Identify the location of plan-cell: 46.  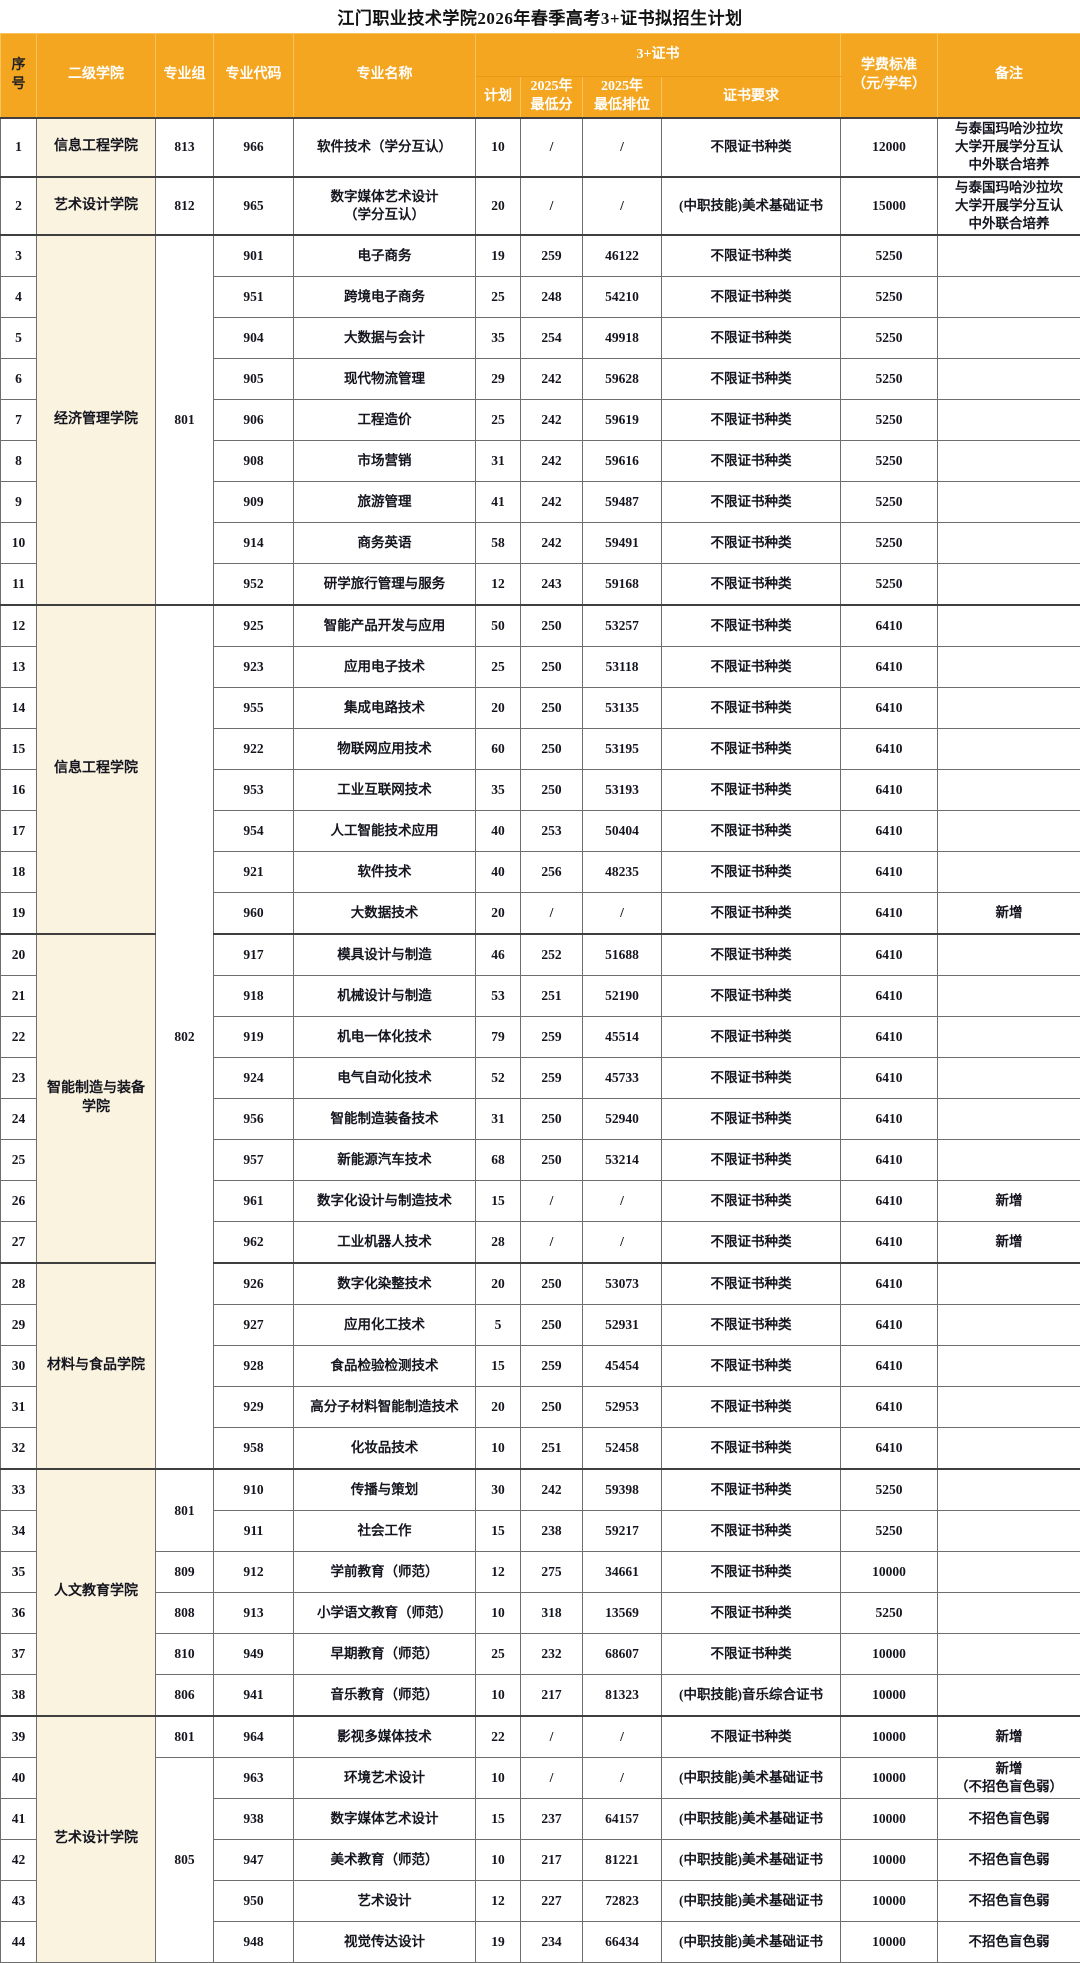
(498, 955).